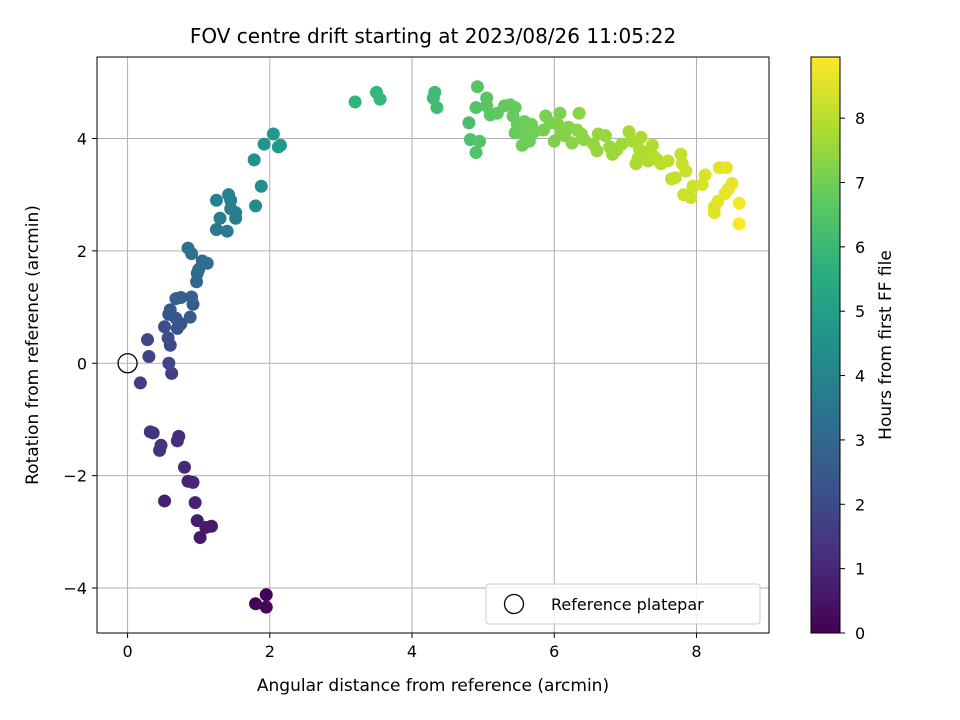 This screenshot has height=720, width=960. Describe the element at coordinates (860, 376) in the screenshot. I see `colorbar-tick-label: 4` at that location.